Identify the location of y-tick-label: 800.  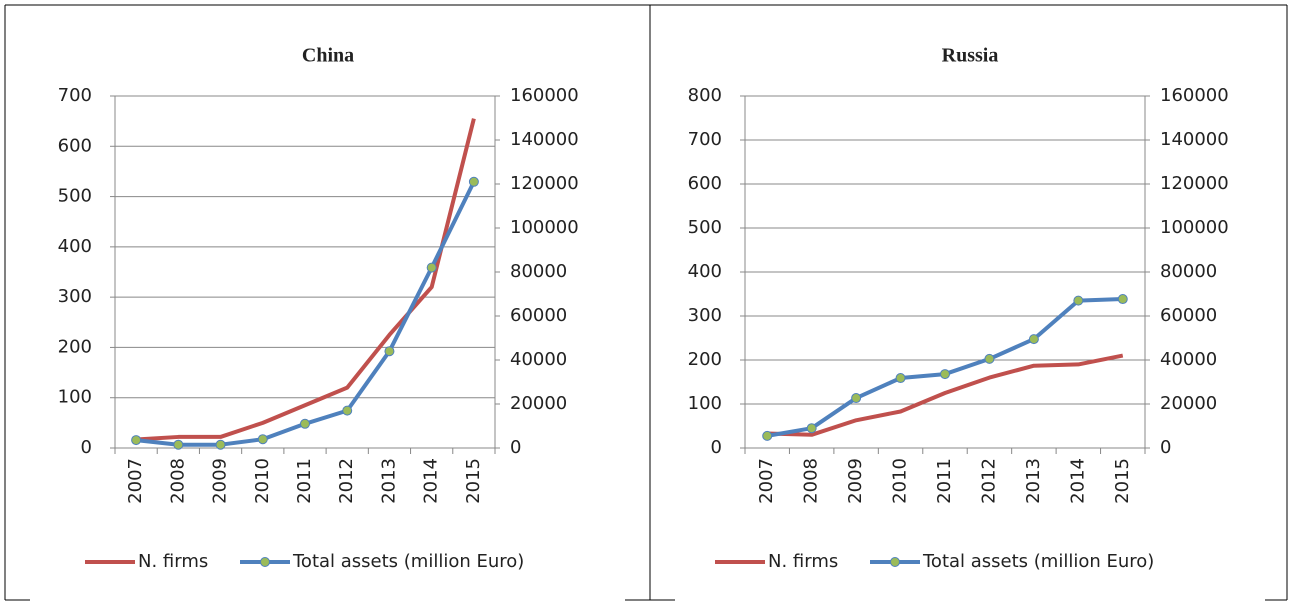
(705, 95).